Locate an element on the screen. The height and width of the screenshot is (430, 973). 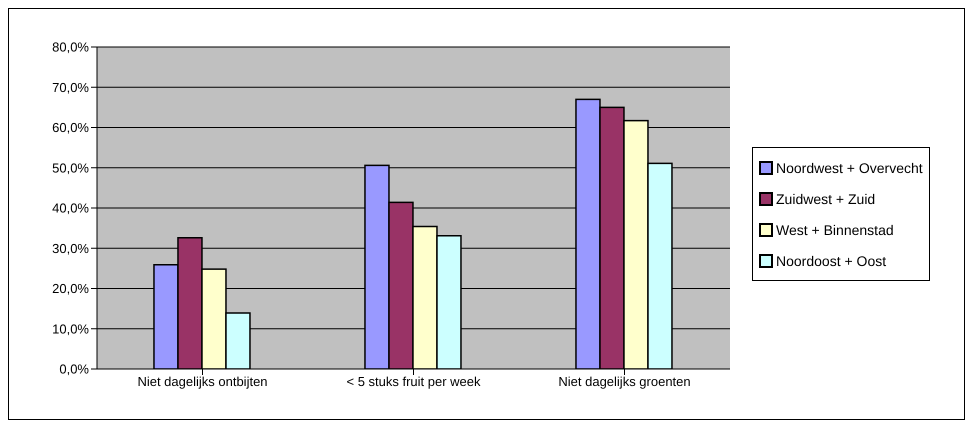
y-tick-label: 60,0% is located at coordinates (71, 128).